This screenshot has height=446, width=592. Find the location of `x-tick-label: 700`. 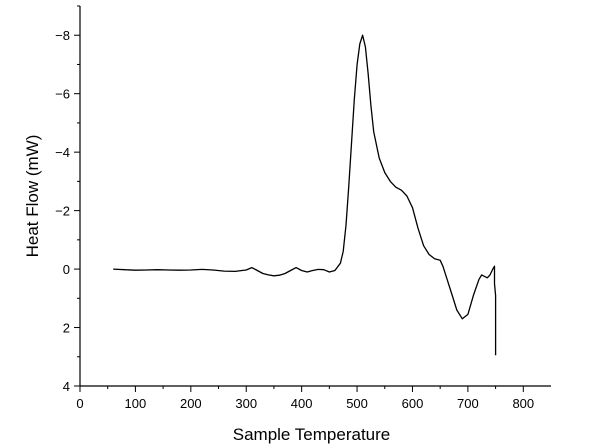

x-tick-label: 700 is located at coordinates (468, 403).